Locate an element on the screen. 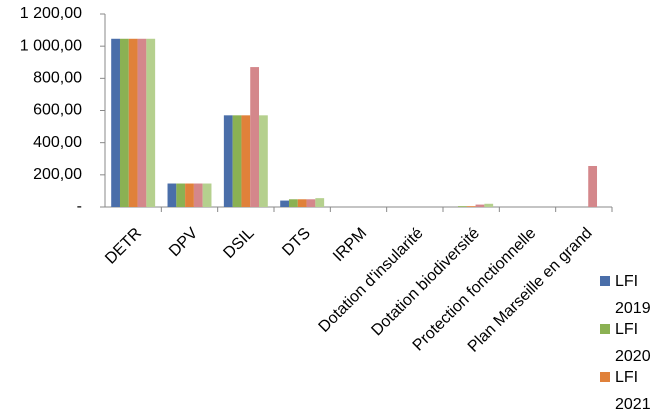  y-tick-label: 600,00 is located at coordinates (57, 110).